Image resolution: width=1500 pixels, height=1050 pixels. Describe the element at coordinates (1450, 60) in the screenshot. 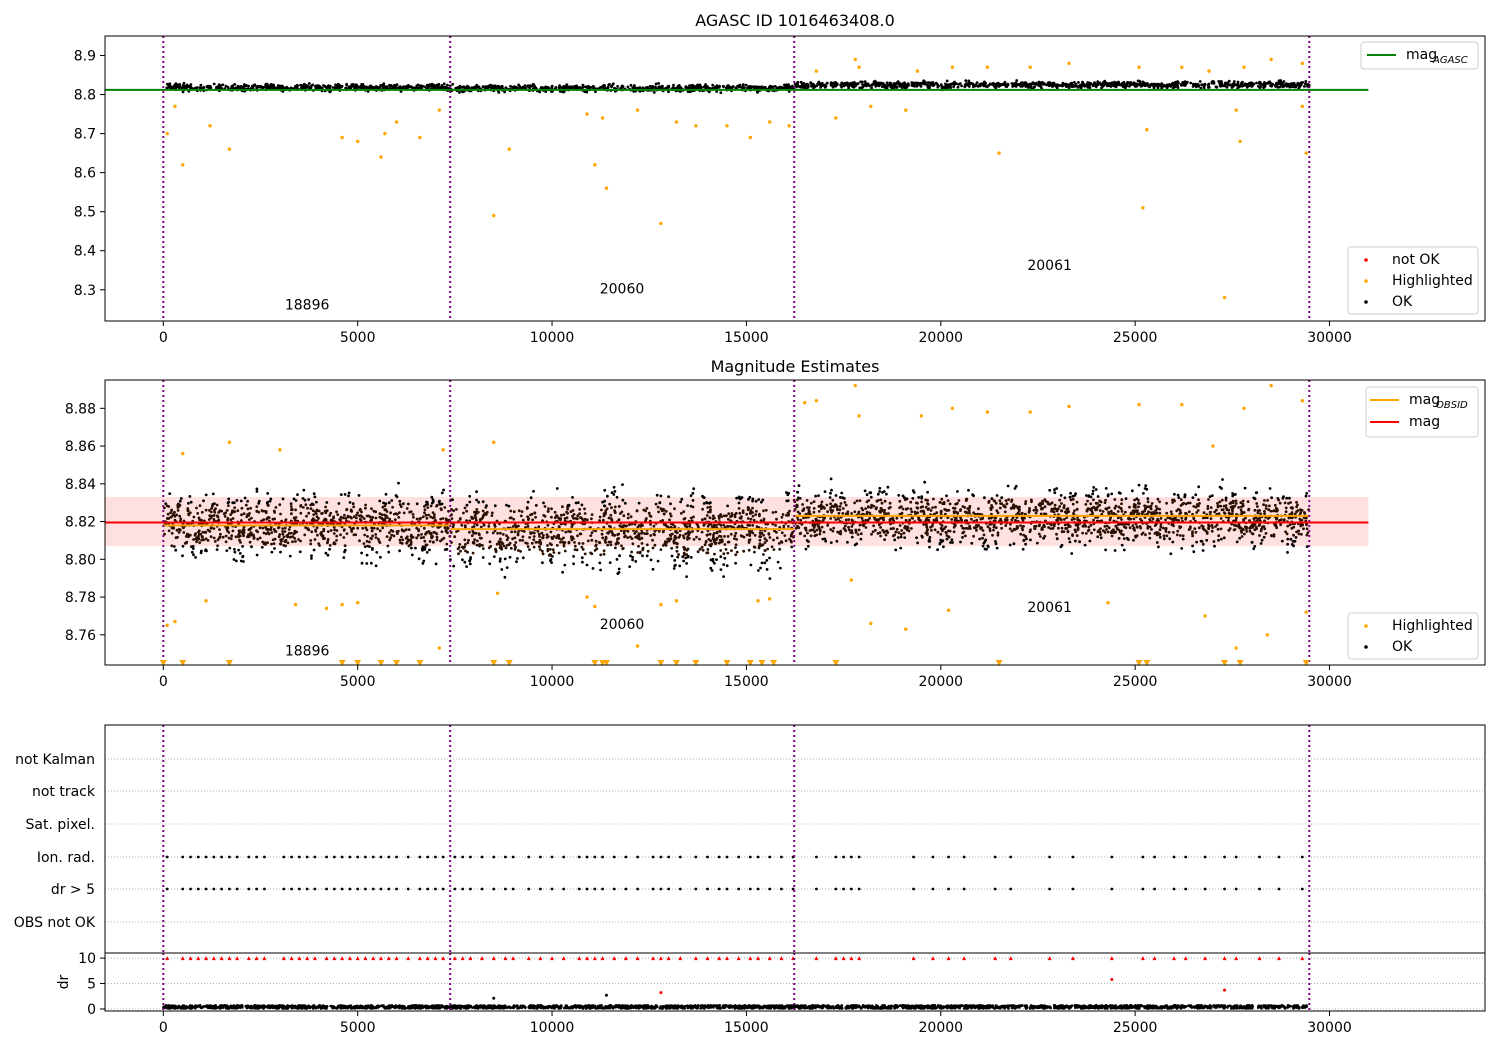

I see `legend-label-subscript: AGASC` at that location.